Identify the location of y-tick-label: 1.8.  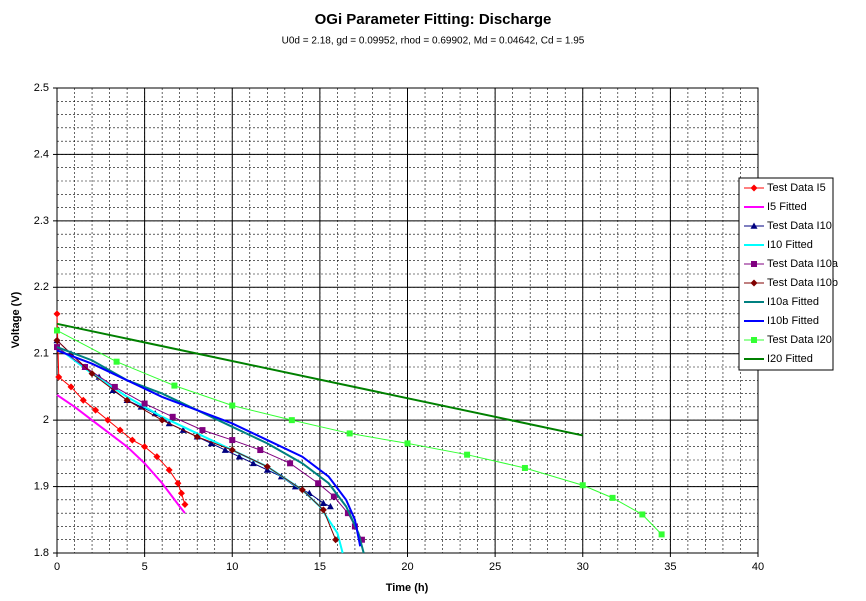
(41, 553).